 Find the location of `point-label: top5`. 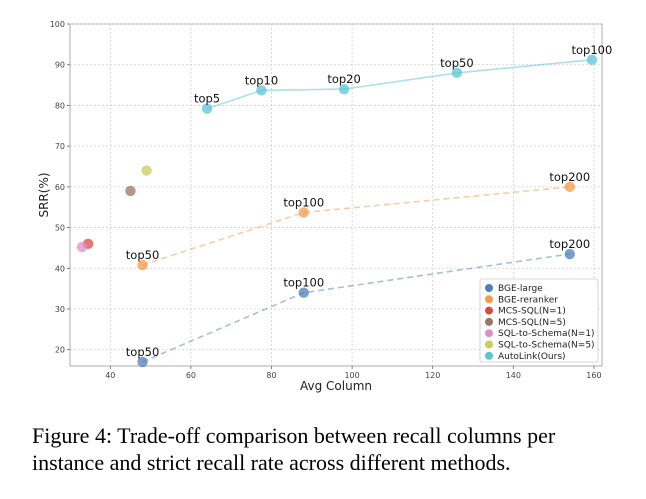

point-label: top5 is located at coordinates (207, 99).